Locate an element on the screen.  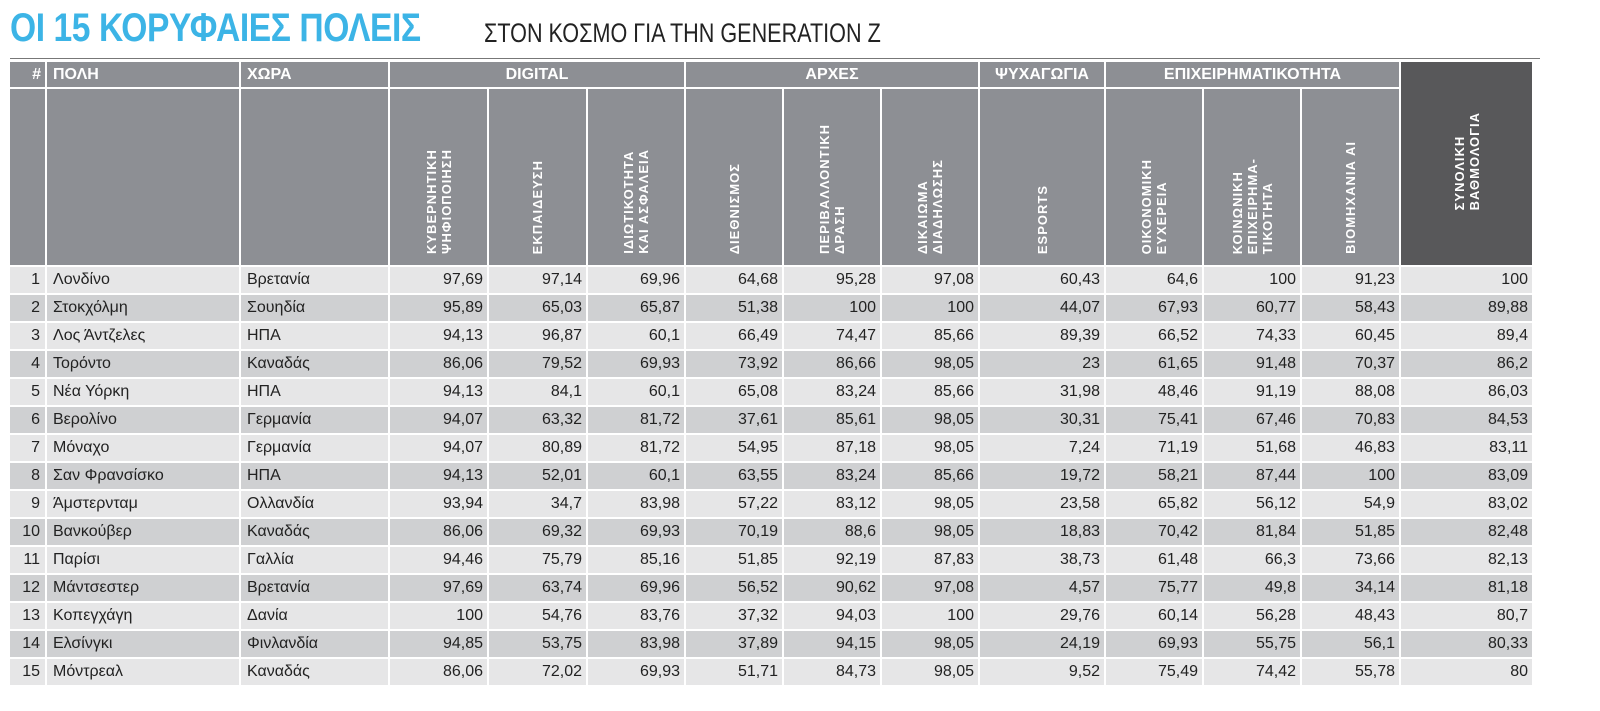
total-score-cell: 80,7 is located at coordinates (1466, 616).